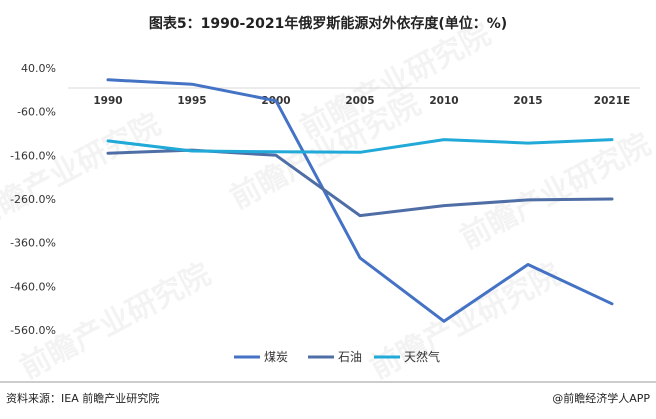  Describe the element at coordinates (36, 112) in the screenshot. I see `y-tick-label: -60.0%` at that location.